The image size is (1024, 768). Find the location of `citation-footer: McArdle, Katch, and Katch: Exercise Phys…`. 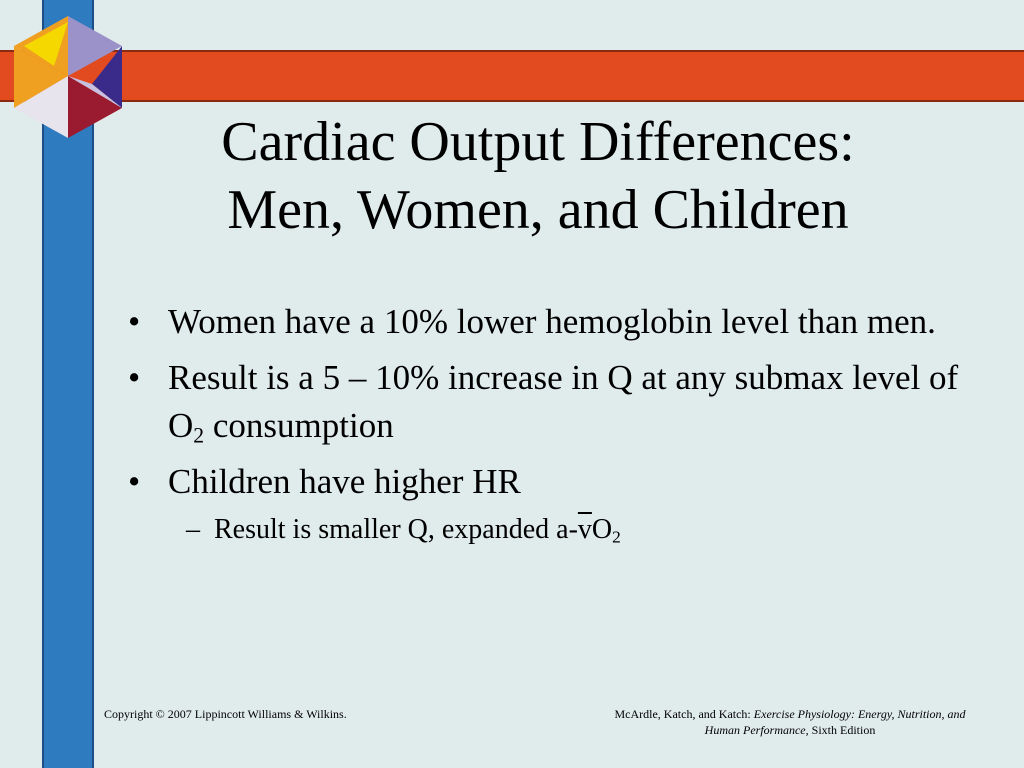

citation-footer: McArdle, Katch, and Katch: Exercise Phys… is located at coordinates (790, 722).